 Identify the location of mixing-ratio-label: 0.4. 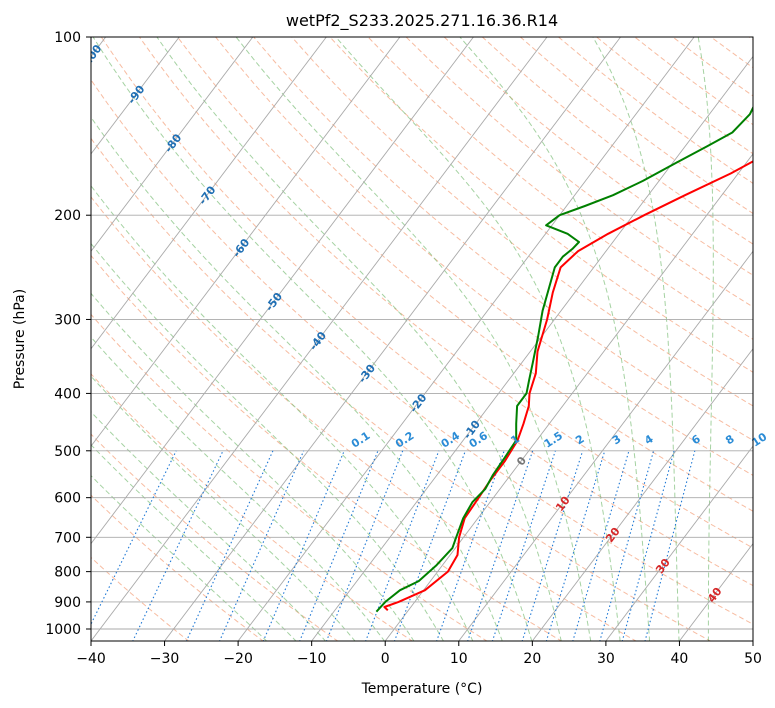
(451, 440).